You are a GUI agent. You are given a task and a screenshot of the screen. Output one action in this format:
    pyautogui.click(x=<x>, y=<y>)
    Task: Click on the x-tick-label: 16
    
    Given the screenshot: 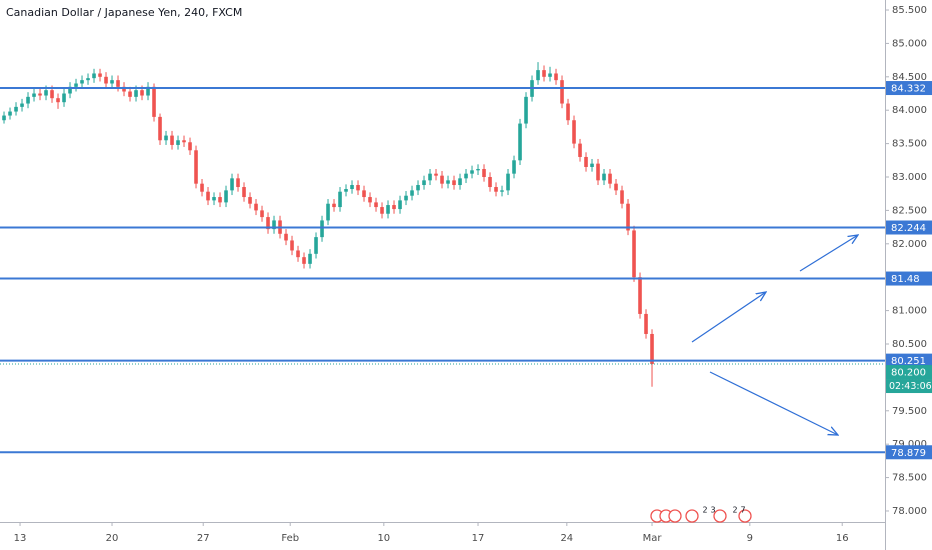 What is the action you would take?
    pyautogui.click(x=842, y=538)
    